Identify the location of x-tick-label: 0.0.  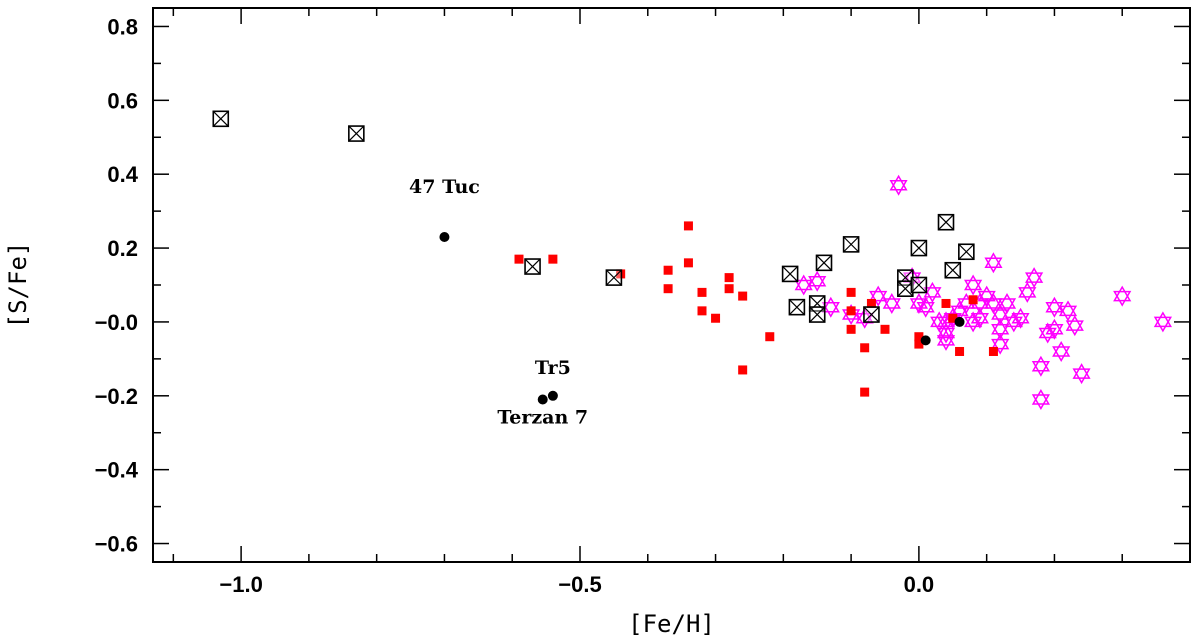
(919, 584).